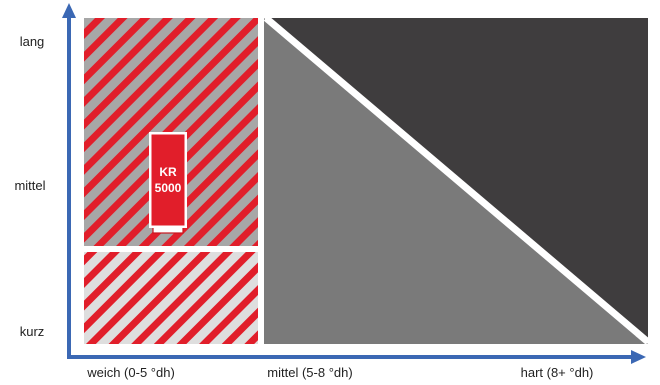  Describe the element at coordinates (168, 180) in the screenshot. I see `device-body` at that location.